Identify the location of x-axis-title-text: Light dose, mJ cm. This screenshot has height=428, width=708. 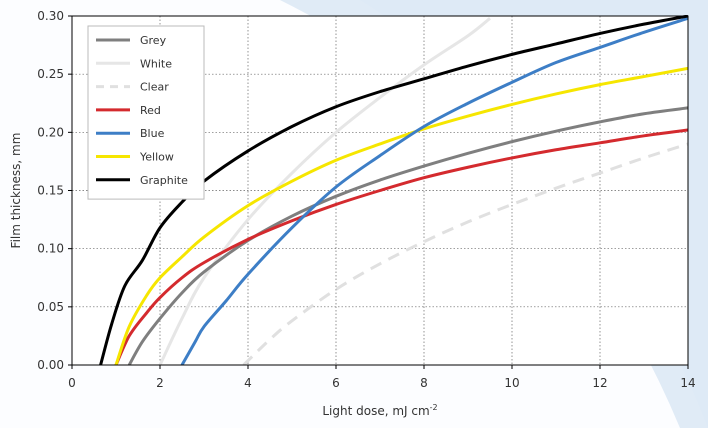
(375, 411).